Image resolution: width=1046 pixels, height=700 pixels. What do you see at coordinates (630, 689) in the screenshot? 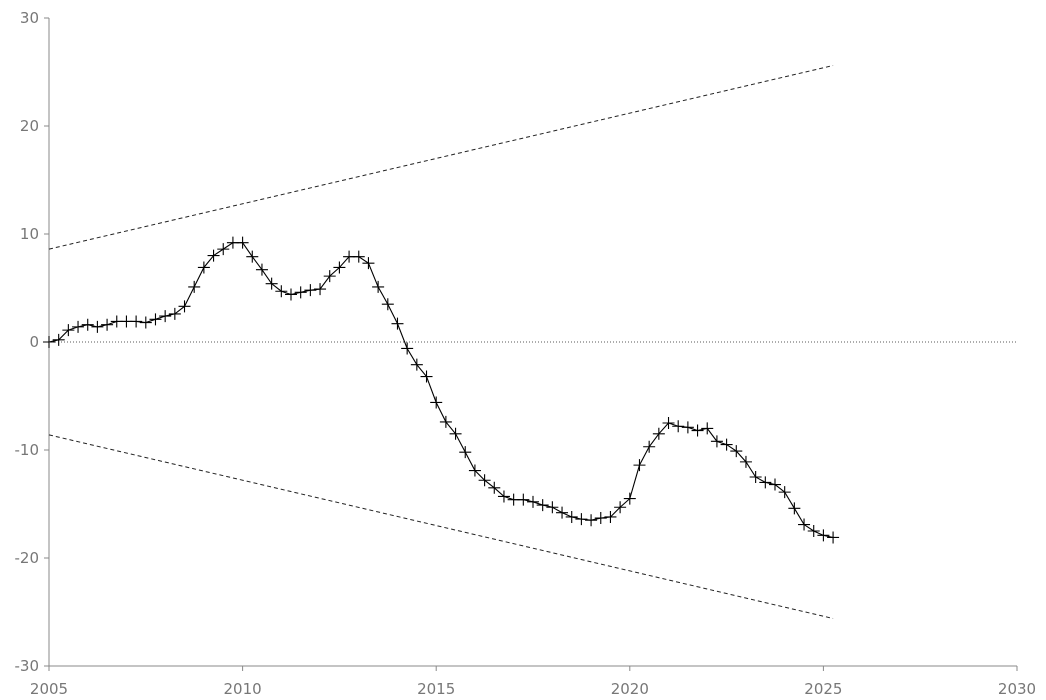
I see `x-tick-label: 2020` at bounding box center [630, 689].